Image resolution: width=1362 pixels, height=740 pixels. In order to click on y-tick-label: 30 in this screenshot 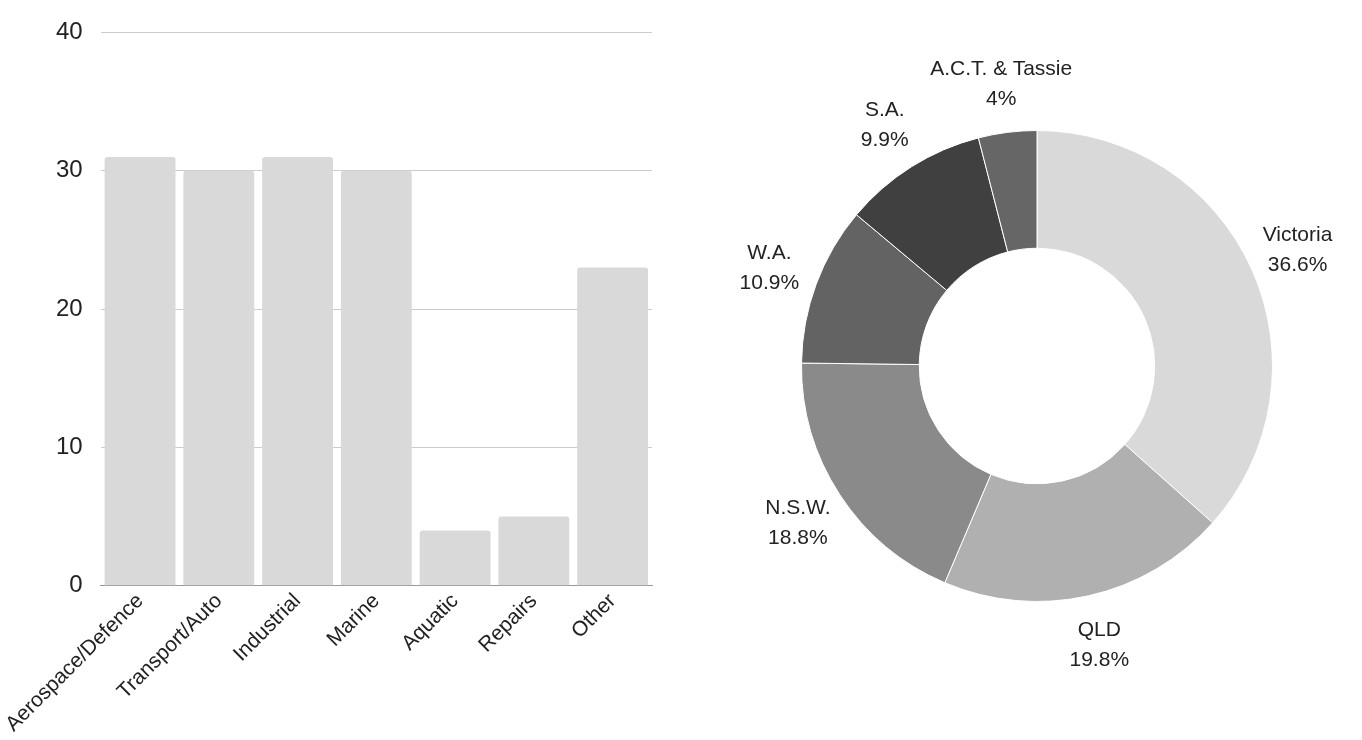, I will do `click(69, 169)`.